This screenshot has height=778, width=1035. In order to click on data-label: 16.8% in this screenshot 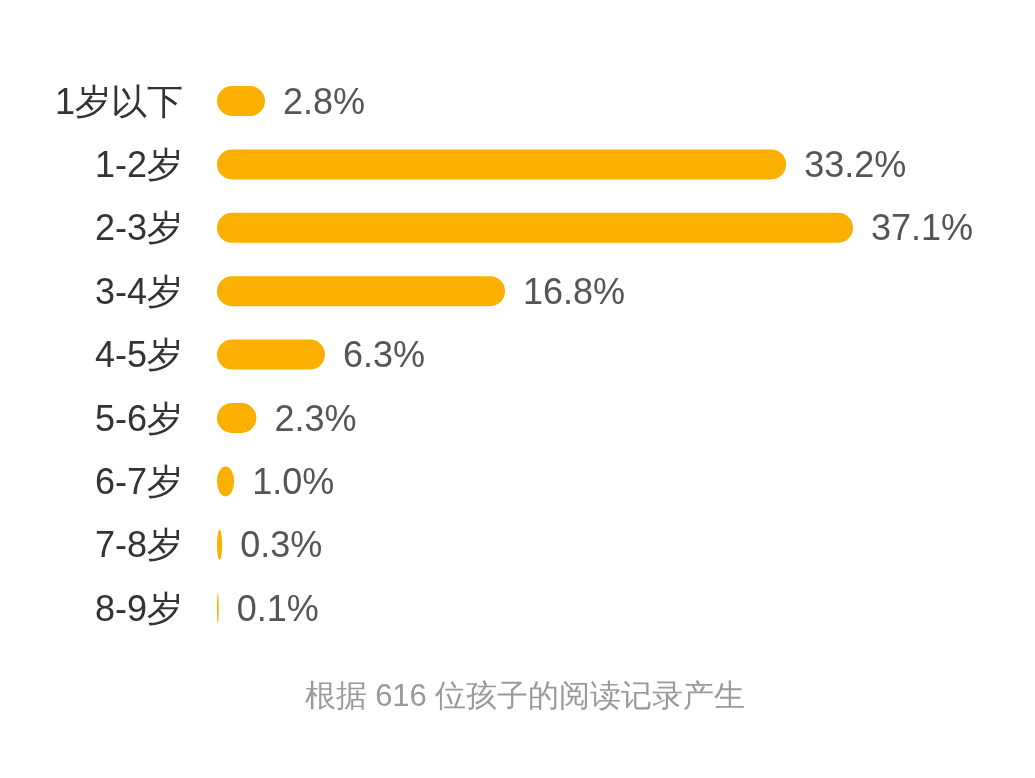, I will do `click(574, 291)`.